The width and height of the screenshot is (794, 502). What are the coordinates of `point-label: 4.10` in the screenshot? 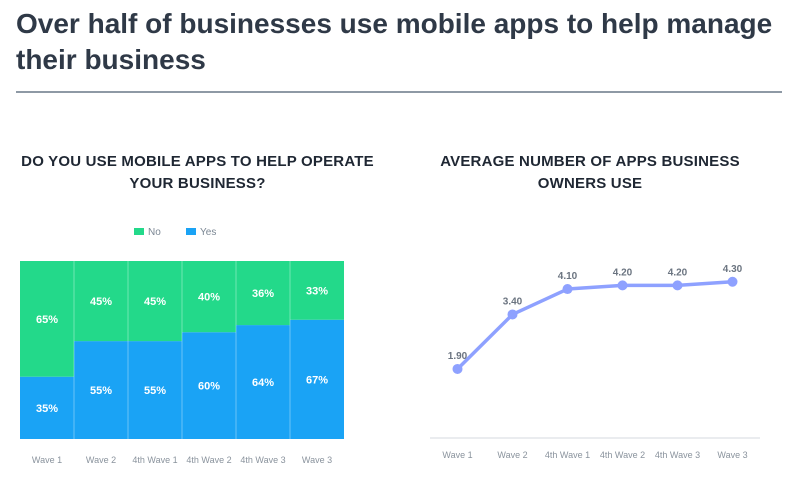 It's located at (568, 276).